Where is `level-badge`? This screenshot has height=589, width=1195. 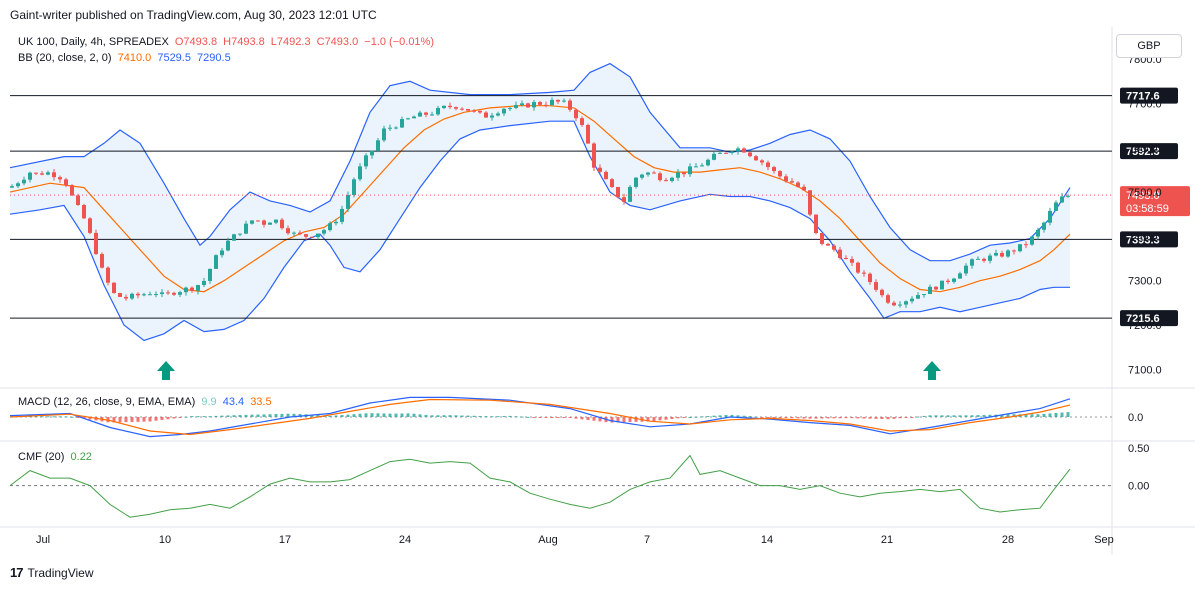
level-badge is located at coordinates (1149, 151).